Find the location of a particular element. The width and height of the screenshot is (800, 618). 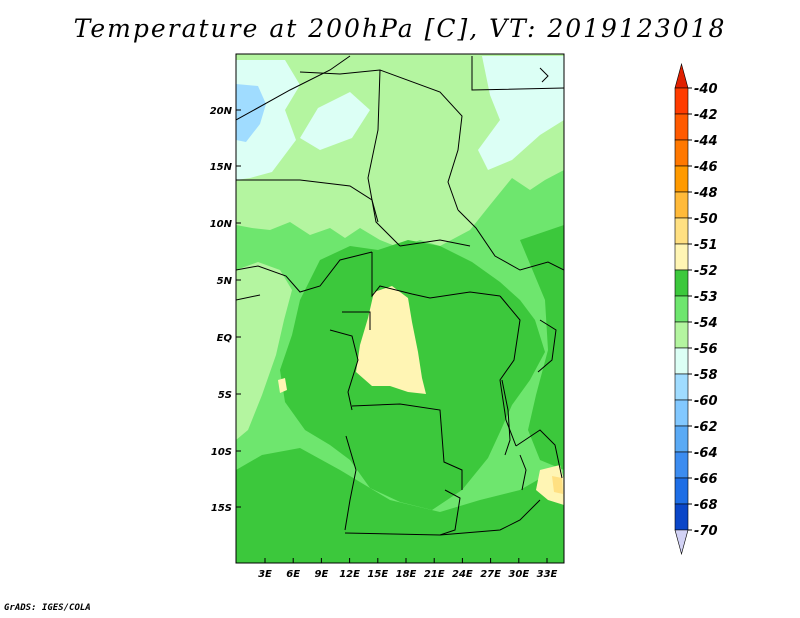

lon-label: 3E is located at coordinates (265, 574).